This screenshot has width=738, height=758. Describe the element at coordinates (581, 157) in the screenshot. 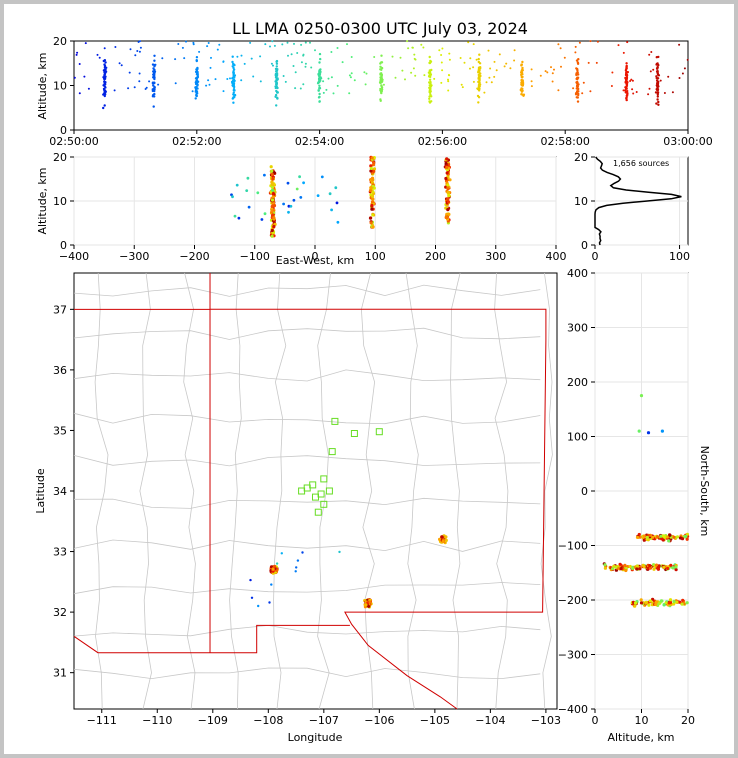

I see `histogram-ytick-label: 20` at that location.